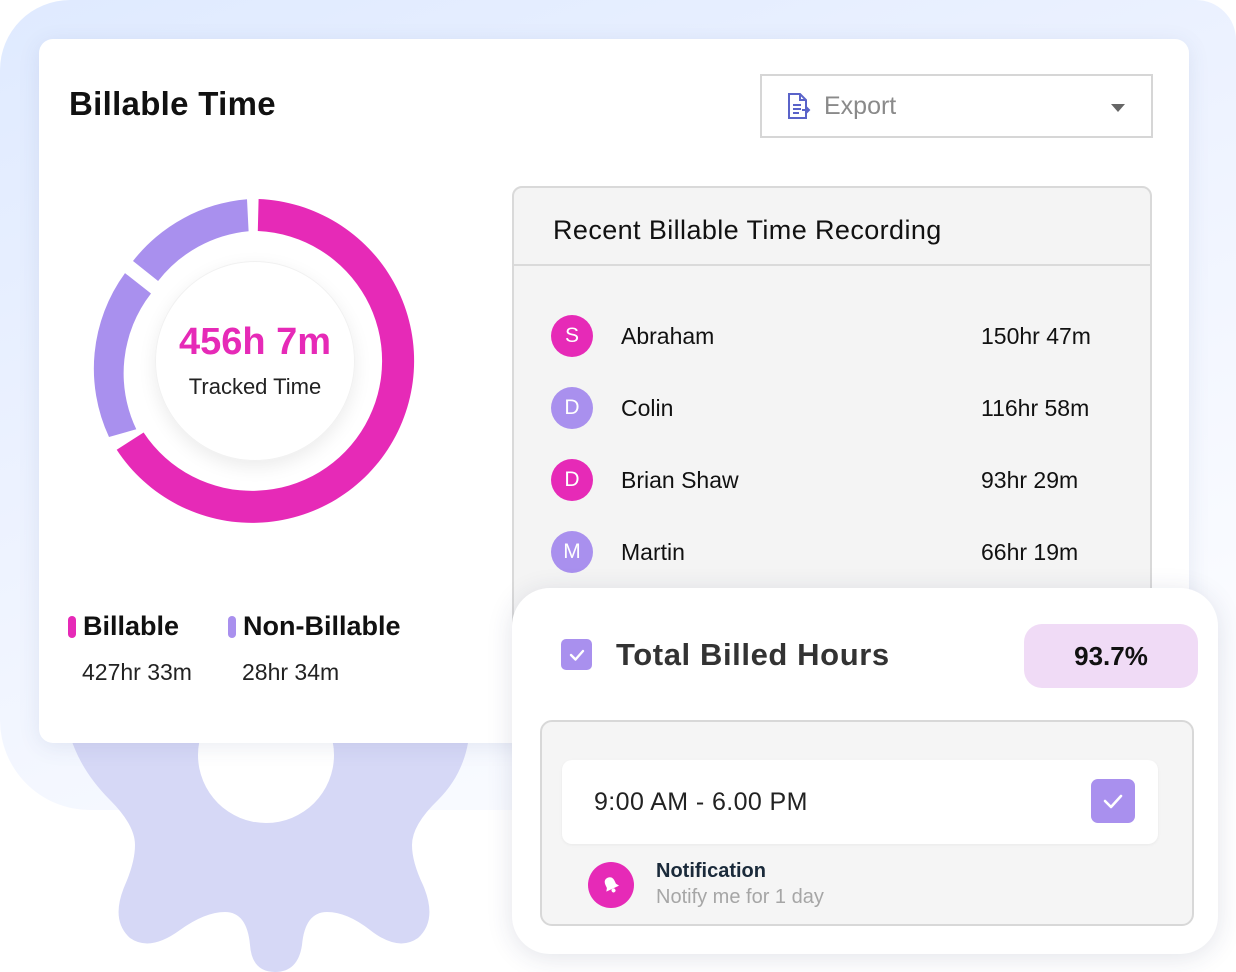 The image size is (1236, 972). I want to click on tracked-time-value: 456h 7m, so click(255, 342).